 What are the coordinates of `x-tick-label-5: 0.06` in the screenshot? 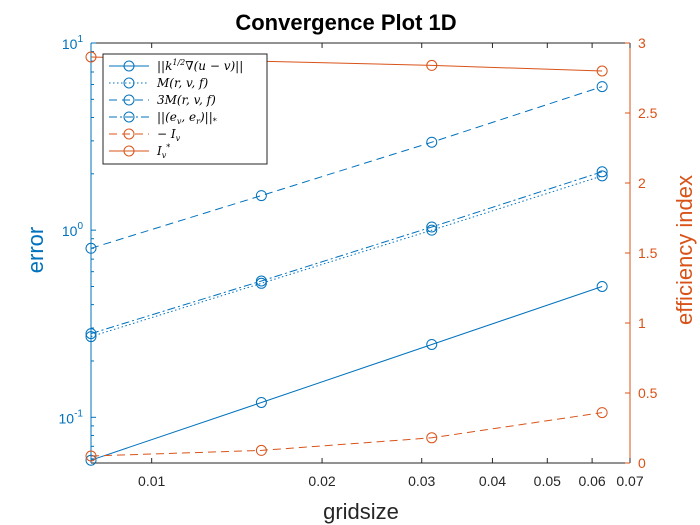 It's located at (591, 481).